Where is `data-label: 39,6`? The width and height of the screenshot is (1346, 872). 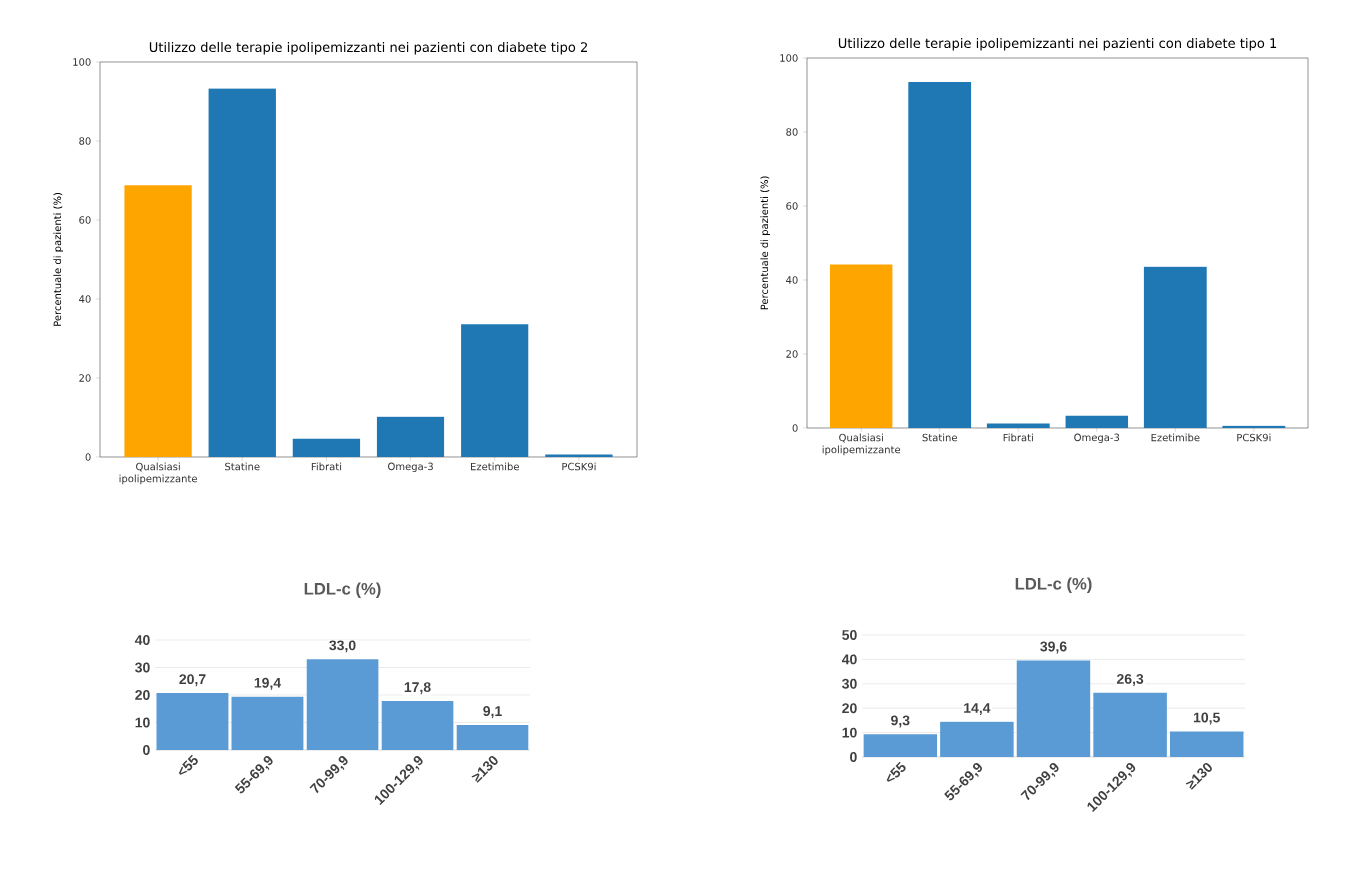 data-label: 39,6 is located at coordinates (1053, 647).